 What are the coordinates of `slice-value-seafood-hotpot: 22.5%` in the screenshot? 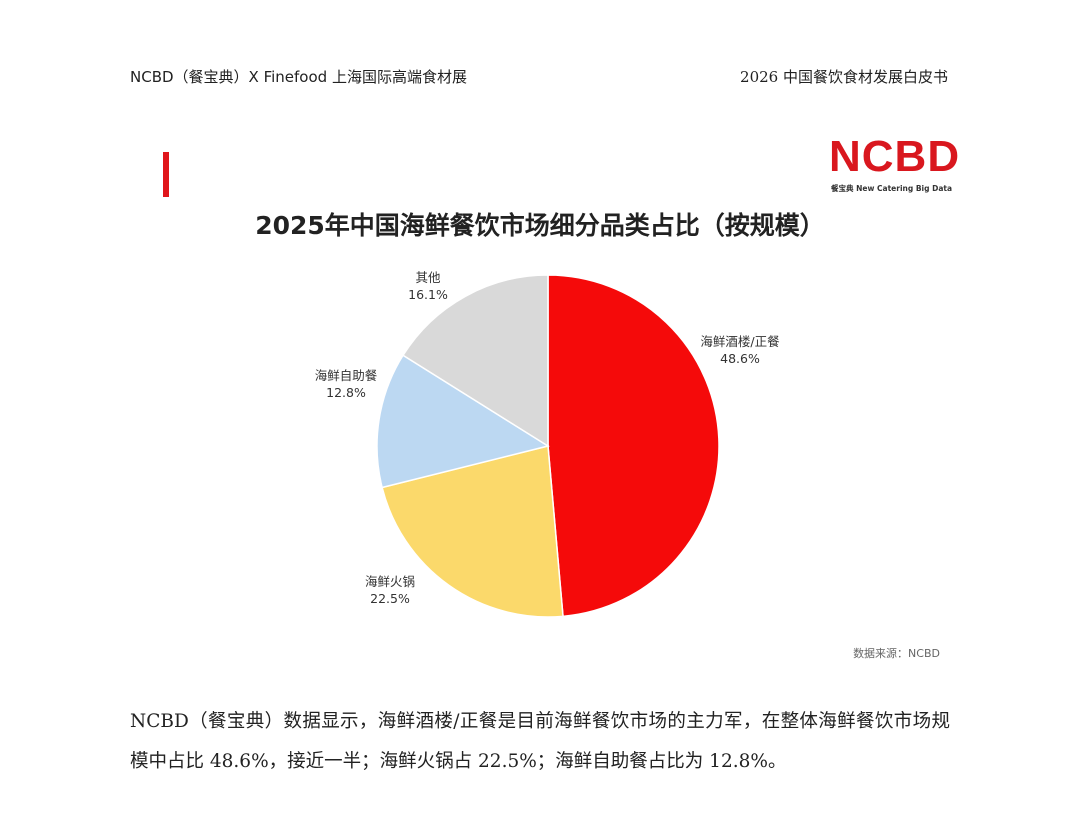 It's located at (390, 598).